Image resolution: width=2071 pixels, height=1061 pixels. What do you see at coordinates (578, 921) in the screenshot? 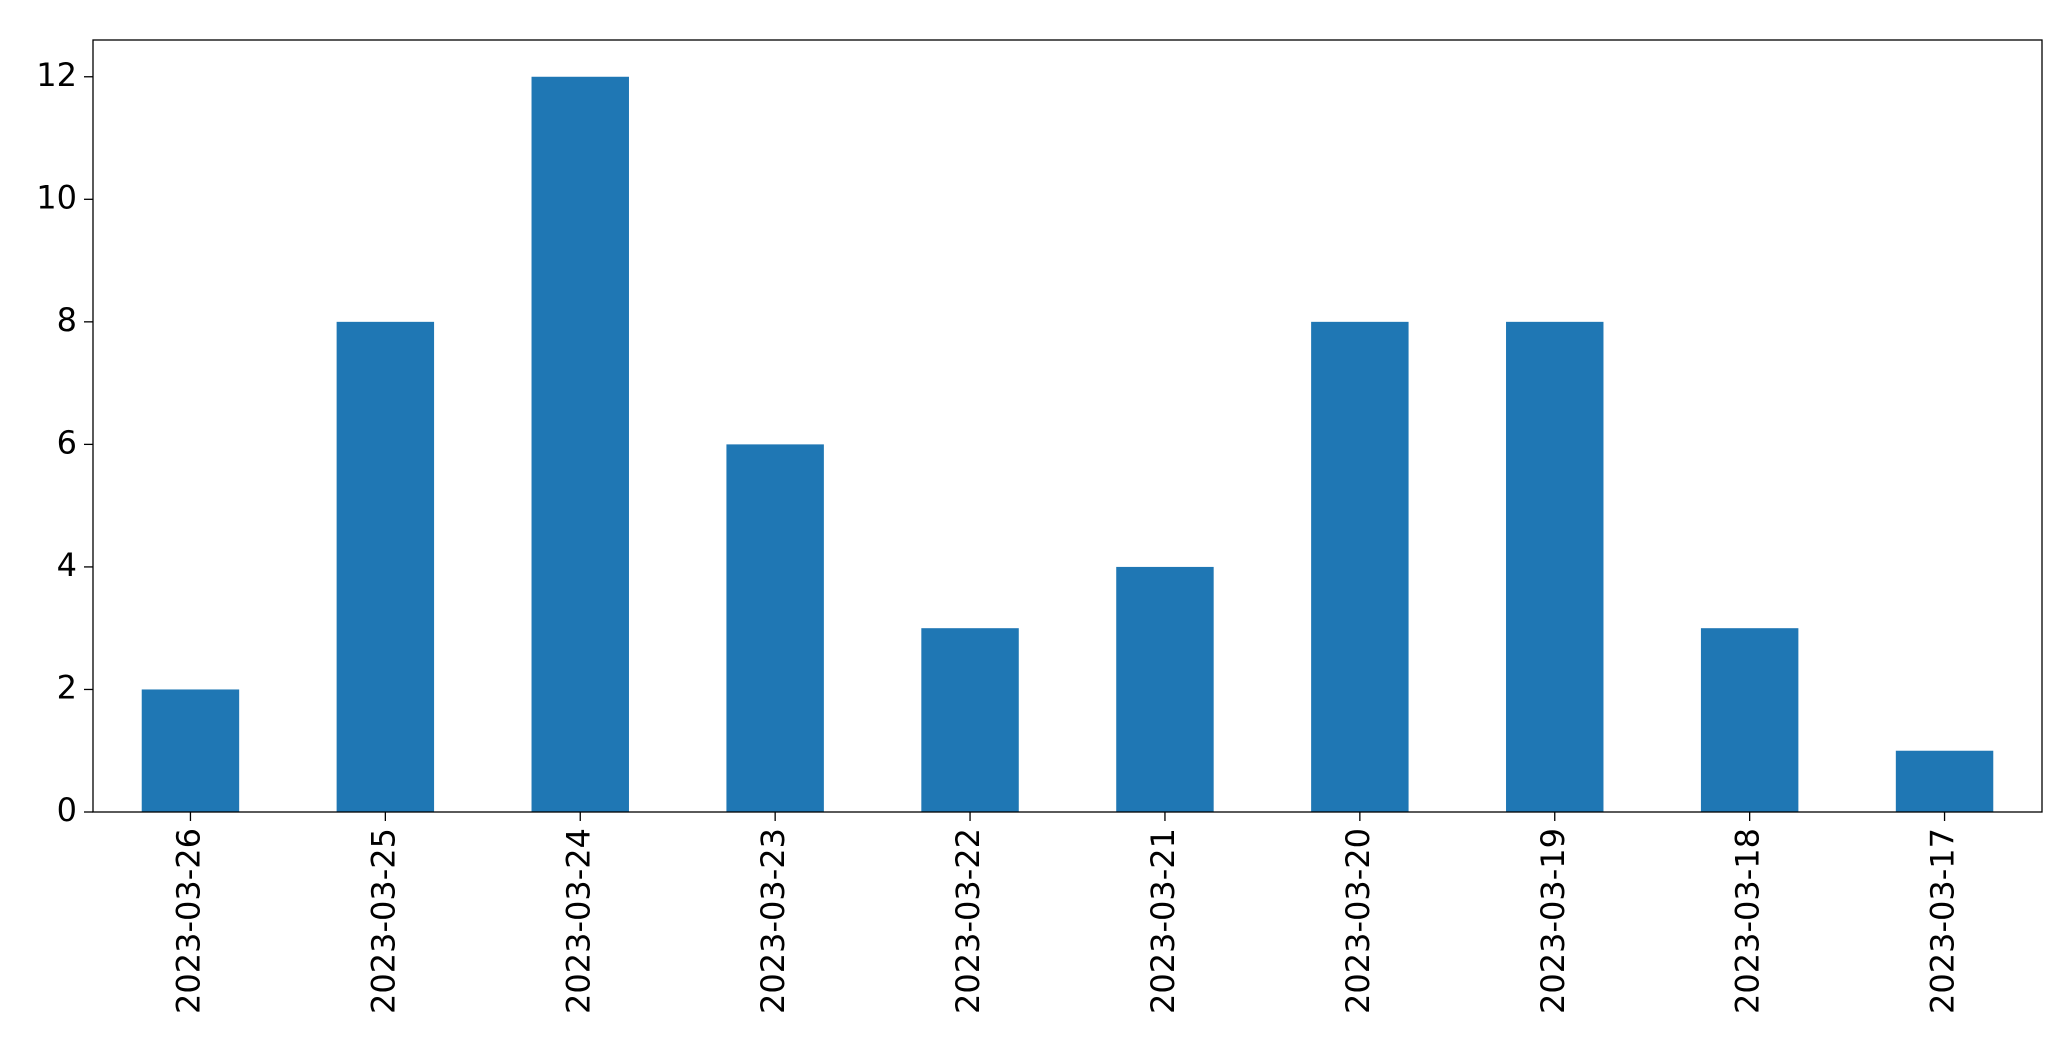
I see `x-tick-label: 2023-03-24` at bounding box center [578, 921].